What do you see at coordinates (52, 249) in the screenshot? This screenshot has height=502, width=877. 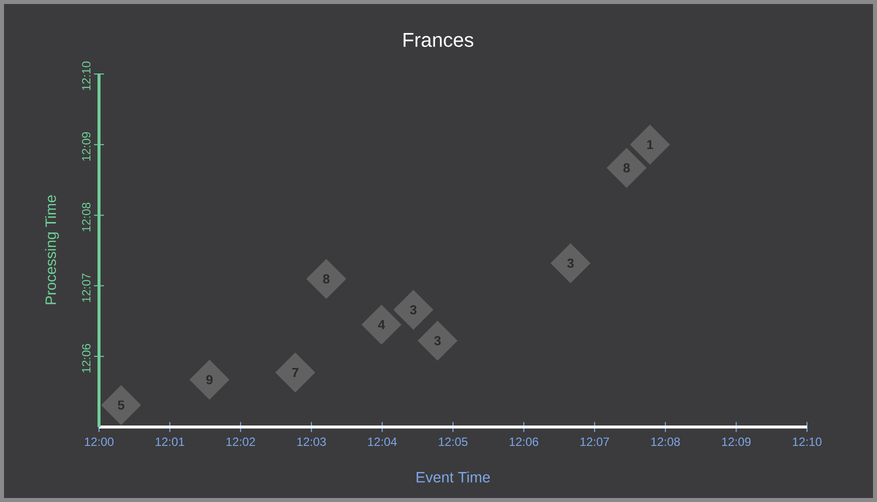 I see `y-axis-title: Processing Time` at bounding box center [52, 249].